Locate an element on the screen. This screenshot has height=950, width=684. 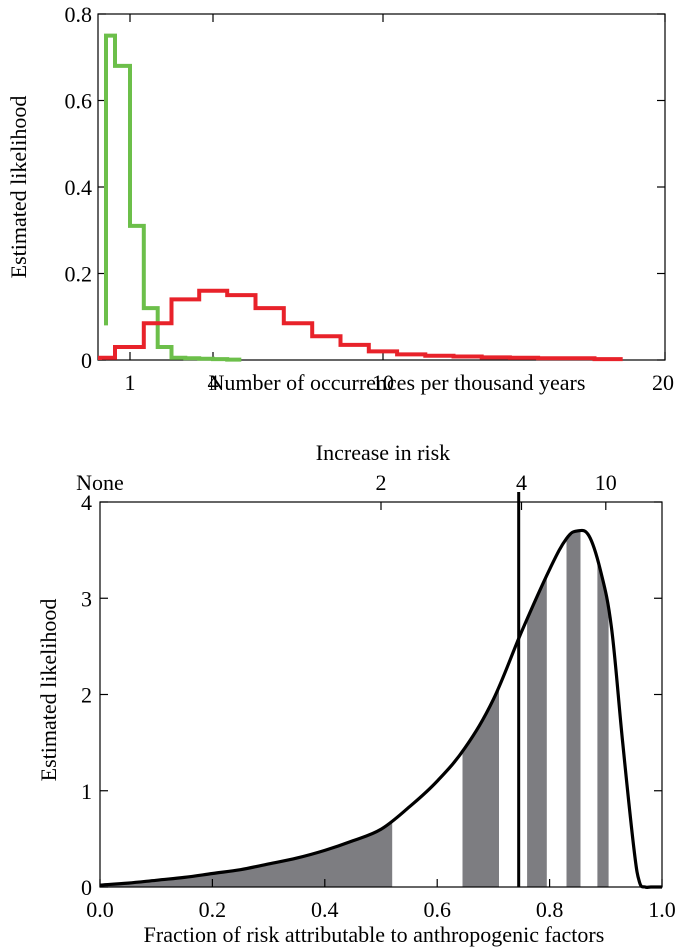
top-x-tick-label: 10 is located at coordinates (383, 382).